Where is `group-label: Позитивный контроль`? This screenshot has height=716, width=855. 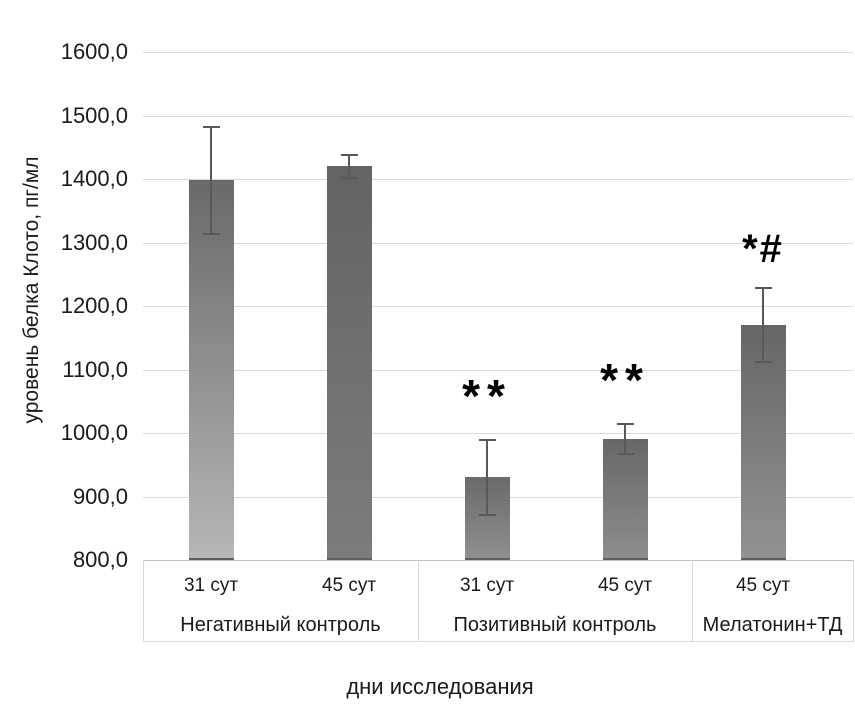
group-label: Позитивный контроль is located at coordinates (555, 625).